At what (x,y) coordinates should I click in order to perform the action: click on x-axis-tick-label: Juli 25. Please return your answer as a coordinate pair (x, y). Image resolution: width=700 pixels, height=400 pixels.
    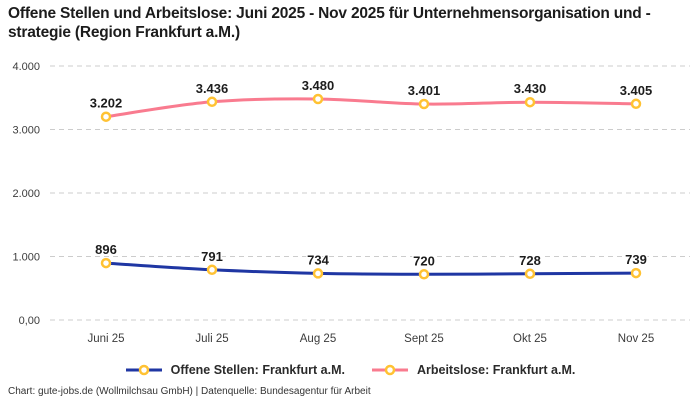
    Looking at the image, I should click on (211, 339).